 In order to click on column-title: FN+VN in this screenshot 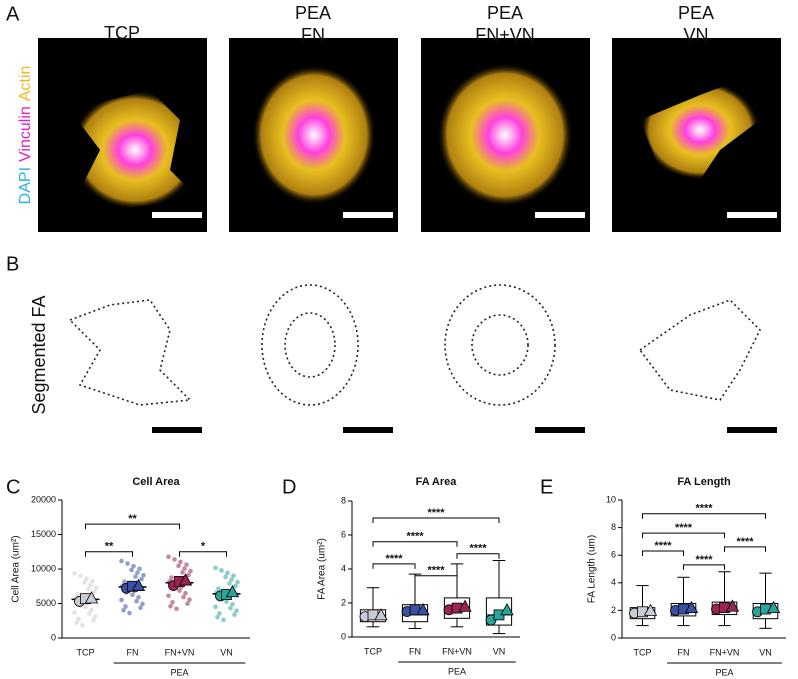, I will do `click(505, 35)`.